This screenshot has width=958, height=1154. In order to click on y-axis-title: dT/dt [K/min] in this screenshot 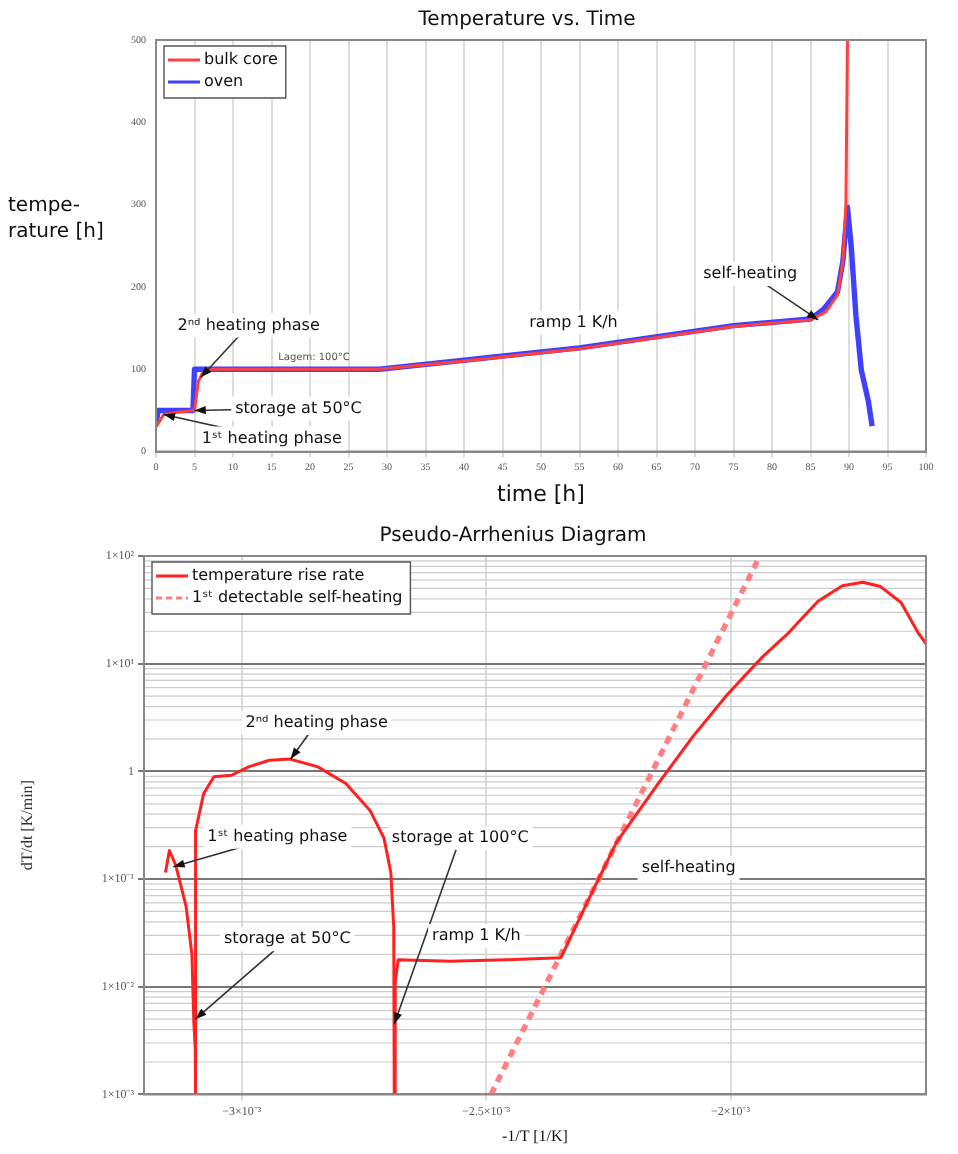, I will do `click(27, 825)`.